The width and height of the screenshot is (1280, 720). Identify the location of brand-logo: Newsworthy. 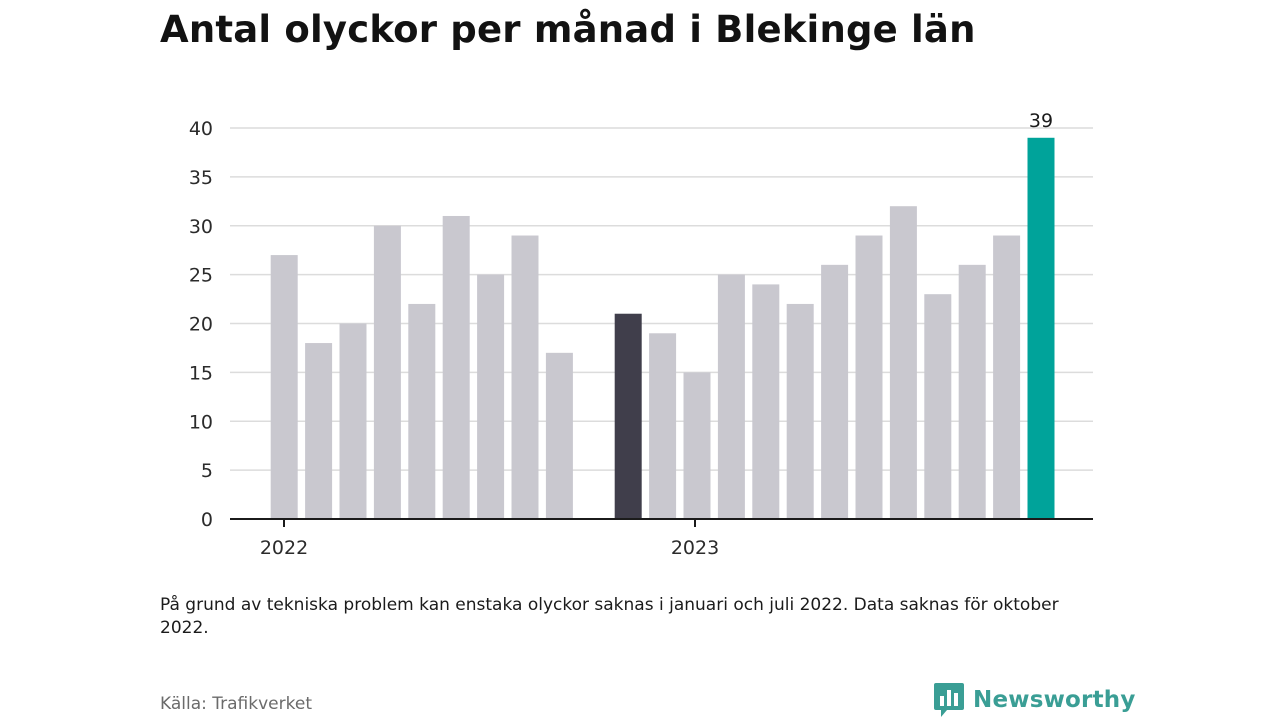
(1034, 700).